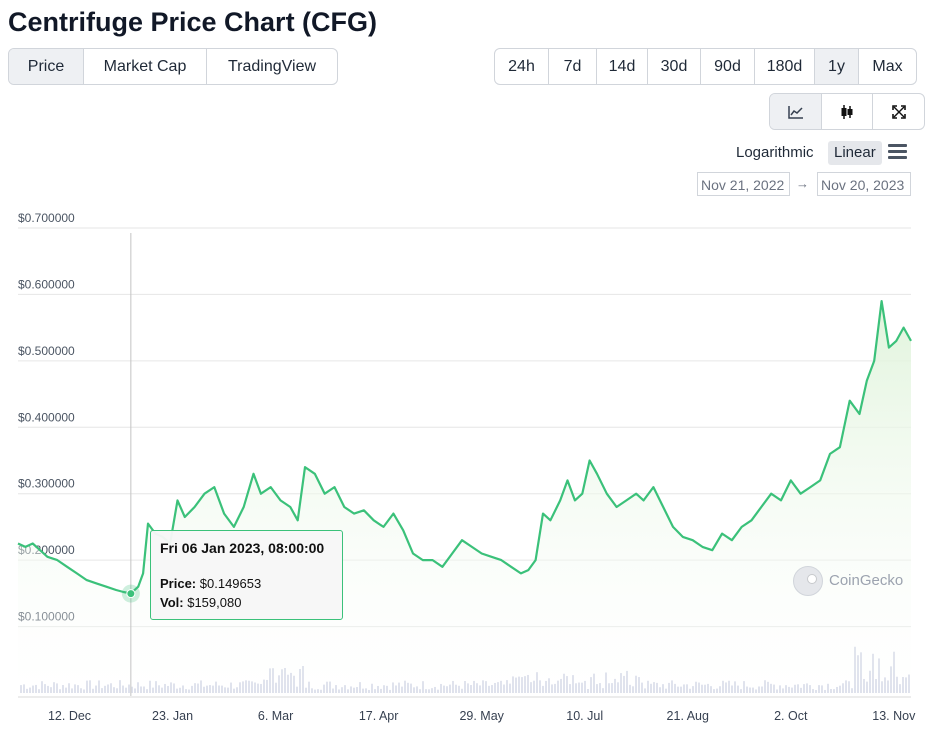  What do you see at coordinates (887, 66) in the screenshot?
I see `range-max: Max` at bounding box center [887, 66].